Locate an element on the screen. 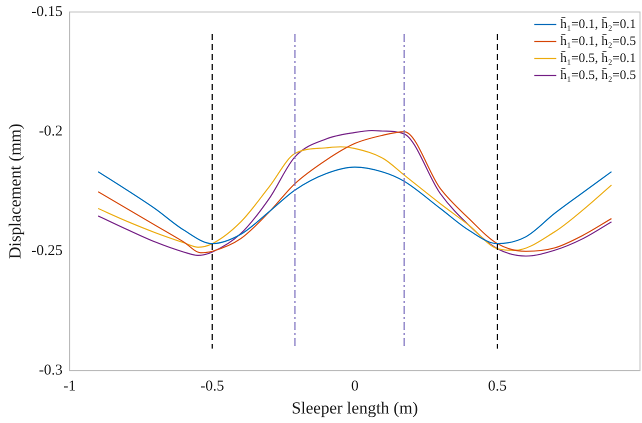 The height and width of the screenshot is (423, 642). y-tick-label: -0.2 is located at coordinates (50, 131).